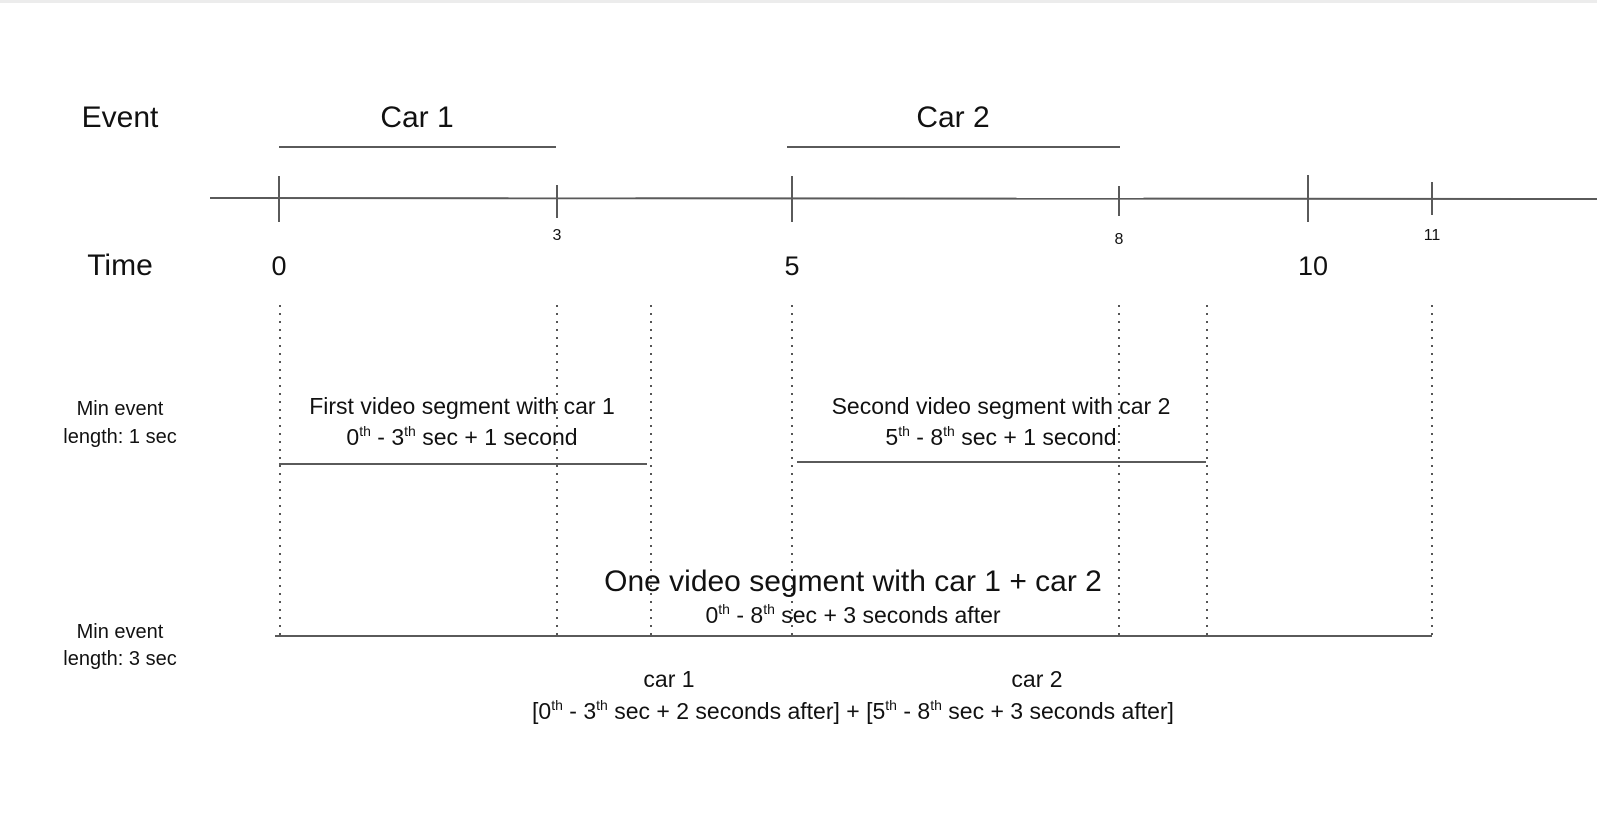  What do you see at coordinates (891, 437) in the screenshot?
I see `text-run: 5` at bounding box center [891, 437].